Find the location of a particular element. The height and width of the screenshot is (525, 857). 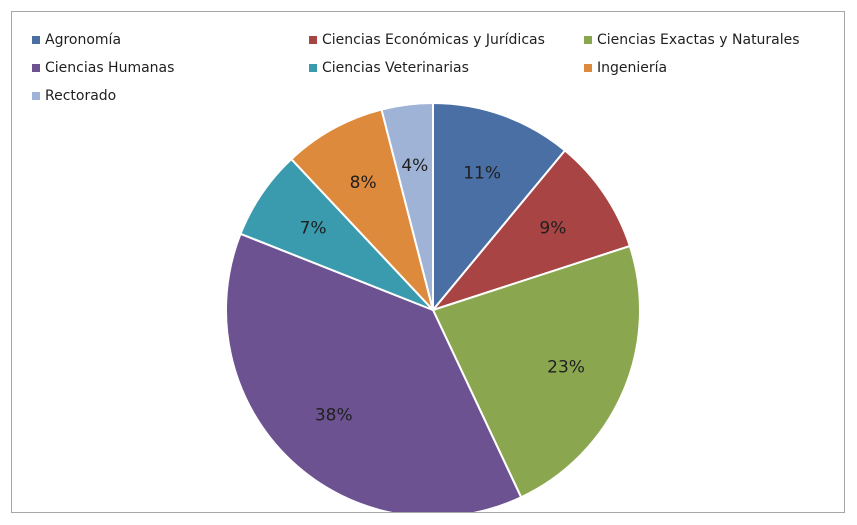

pie-slice-ciencias-economicas-y-juridicas is located at coordinates (531, 231).